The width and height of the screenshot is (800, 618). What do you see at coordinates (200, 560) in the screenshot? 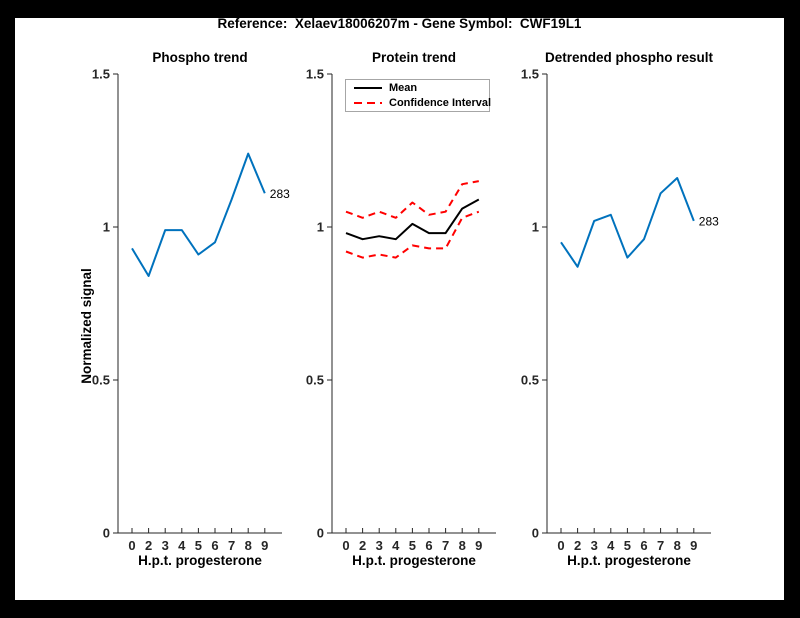
I see `subplot1-xlabel: H.p.t. progesterone` at bounding box center [200, 560].